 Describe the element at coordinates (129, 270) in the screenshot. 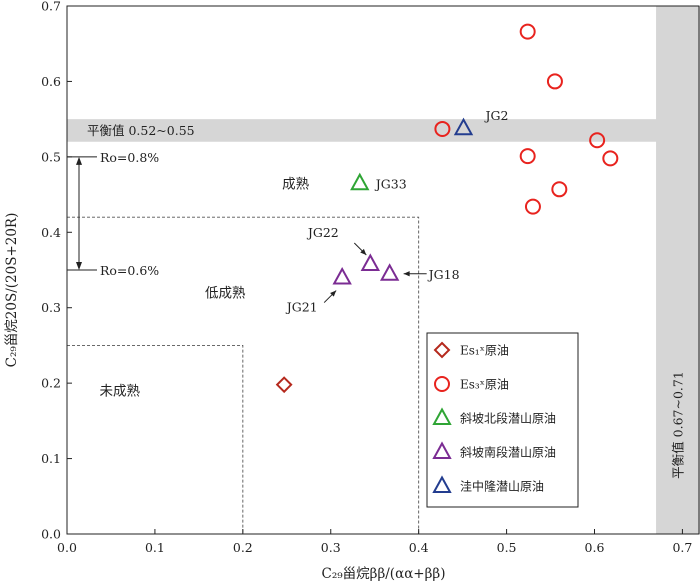

I see `ro-label-0.6: Ro=0.6%` at that location.